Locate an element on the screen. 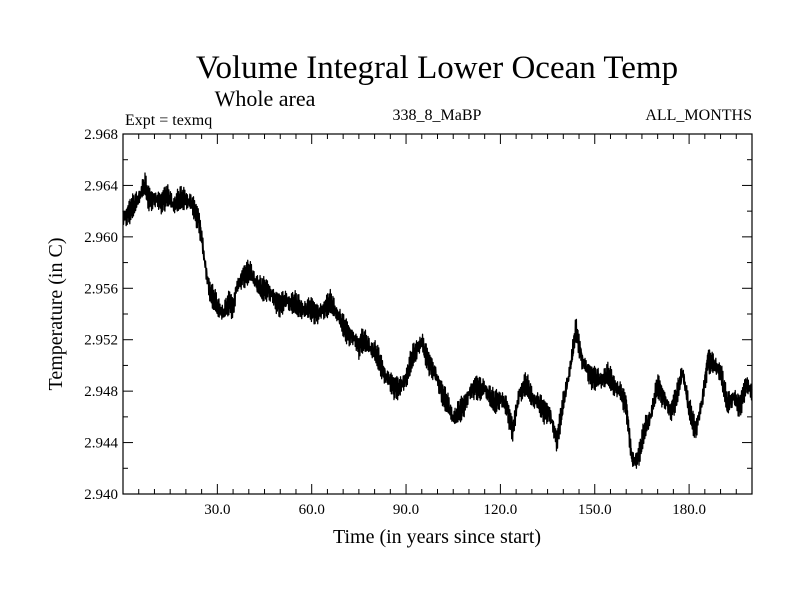 This screenshot has width=800, height=600. y-tick-label: 2.960 is located at coordinates (101, 238).